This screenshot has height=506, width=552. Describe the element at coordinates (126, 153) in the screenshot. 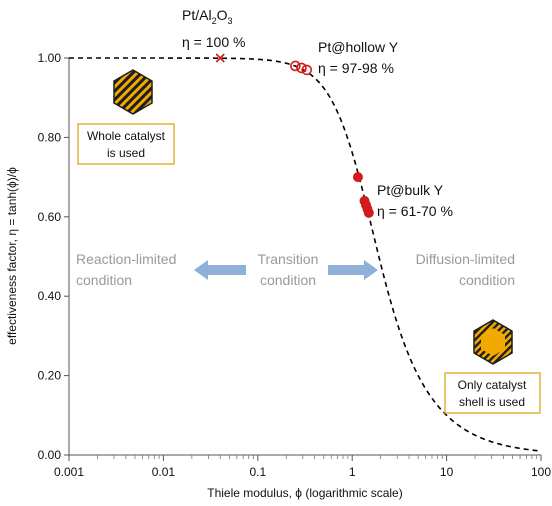

I see `whole-catalyst-line2: is used` at that location.